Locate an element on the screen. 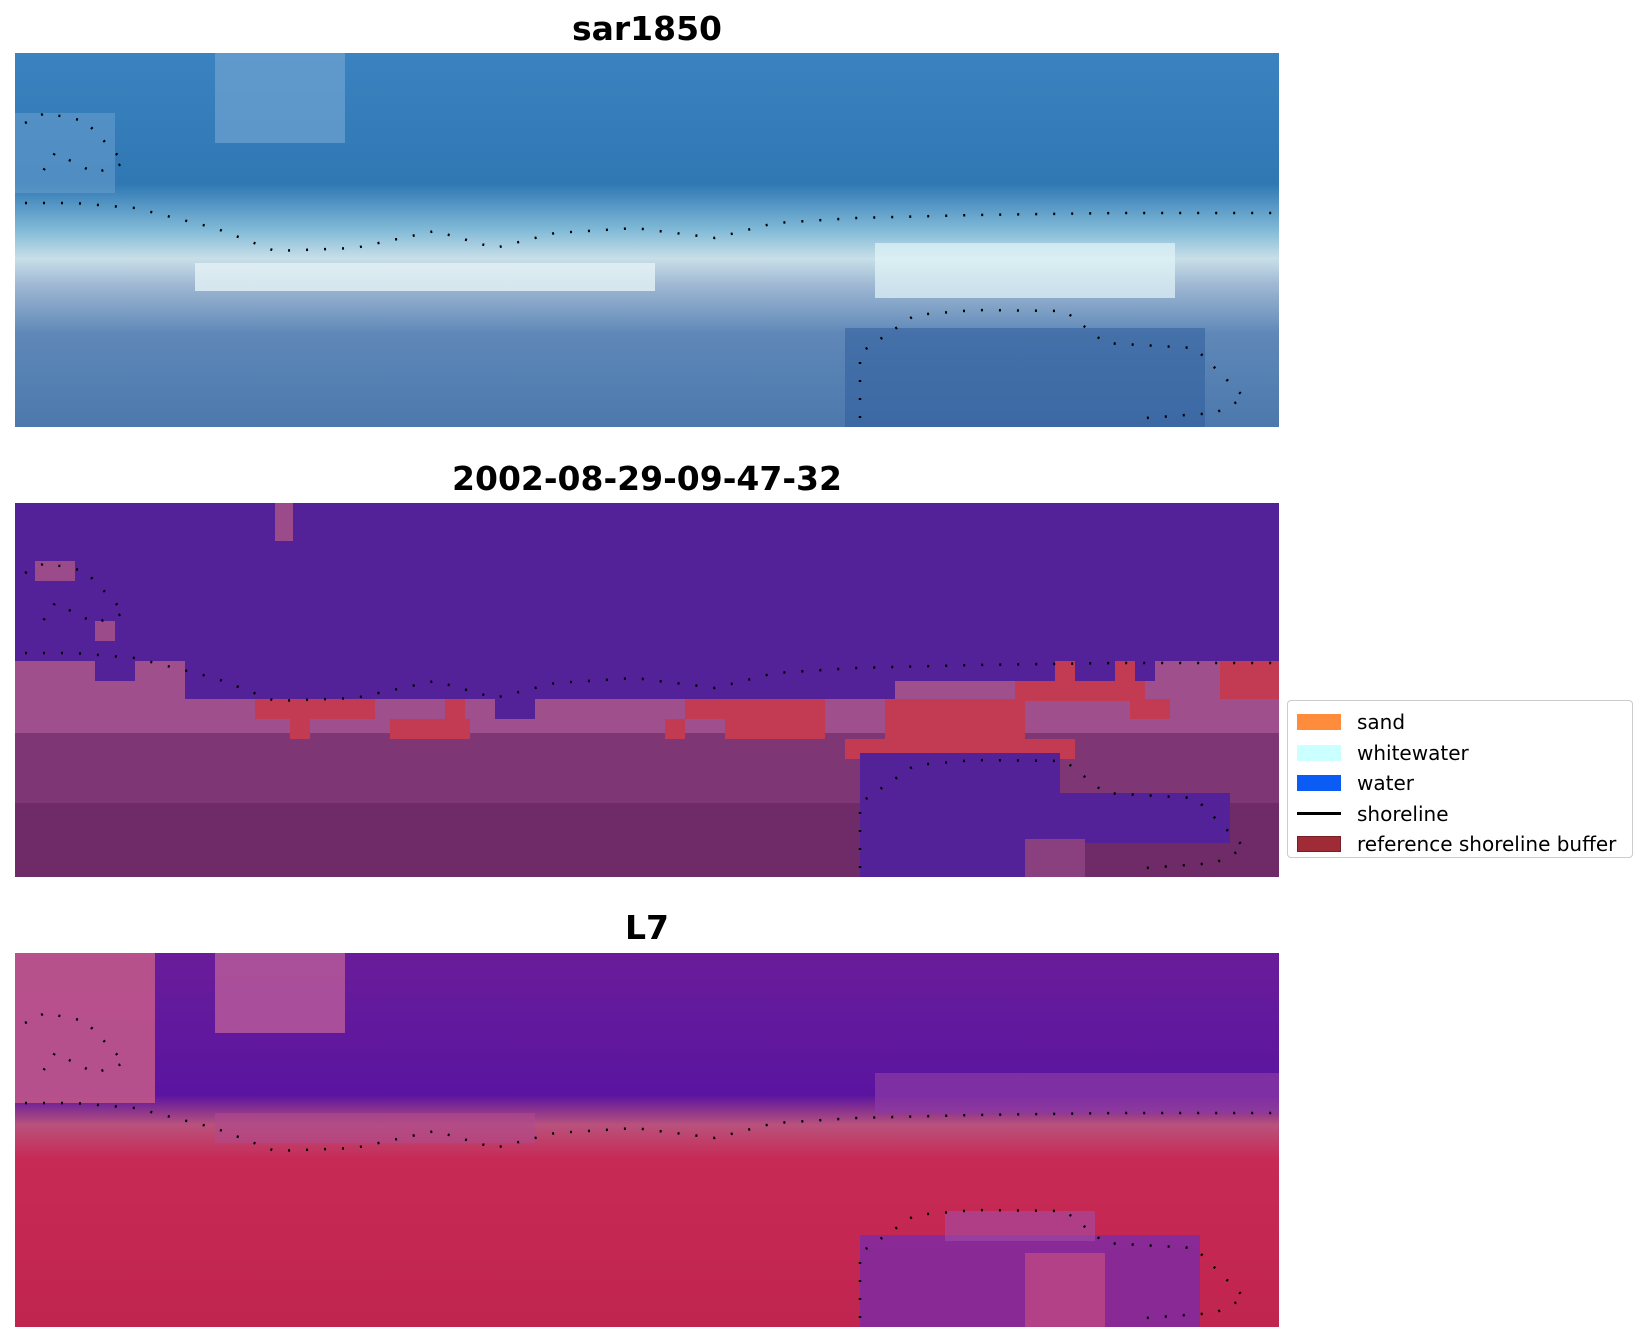  legend-item-reference-buffer: reference shoreline buffer is located at coordinates (1460, 844).